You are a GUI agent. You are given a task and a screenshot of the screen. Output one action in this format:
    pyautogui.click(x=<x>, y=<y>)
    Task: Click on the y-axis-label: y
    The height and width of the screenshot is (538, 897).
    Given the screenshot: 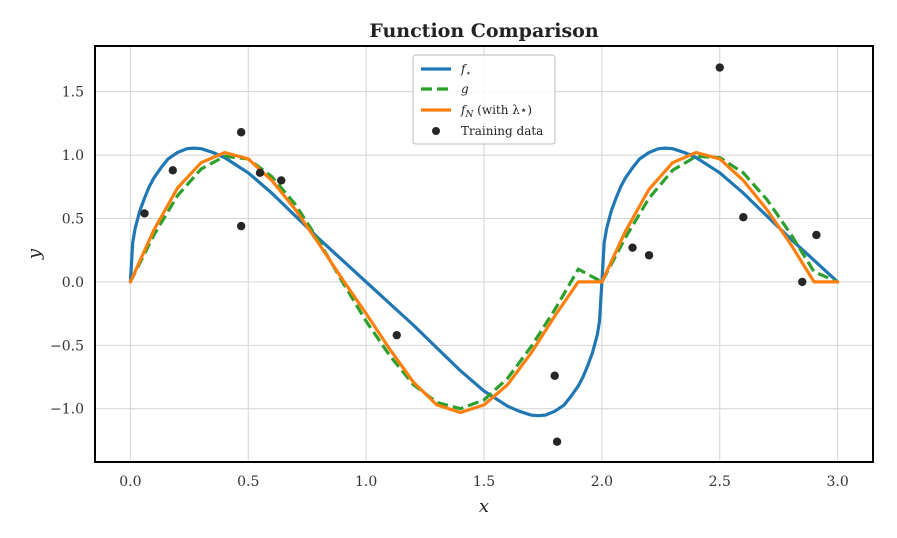 What is the action you would take?
    pyautogui.click(x=34, y=254)
    